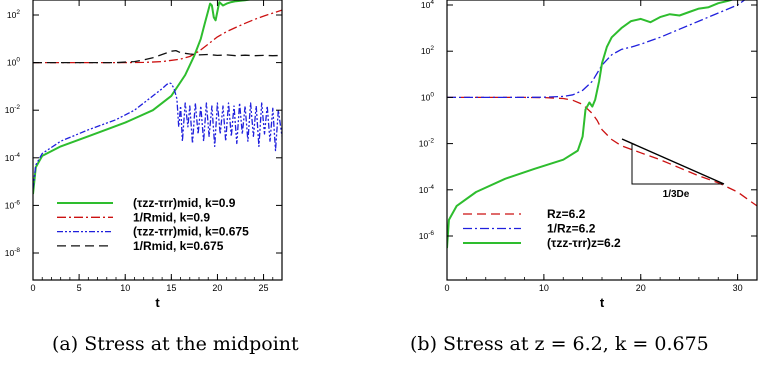 This screenshot has width=769, height=365. Describe the element at coordinates (559, 344) in the screenshot. I see `caption-b: (b) Stress at z = 6.2, k = 0.675` at that location.